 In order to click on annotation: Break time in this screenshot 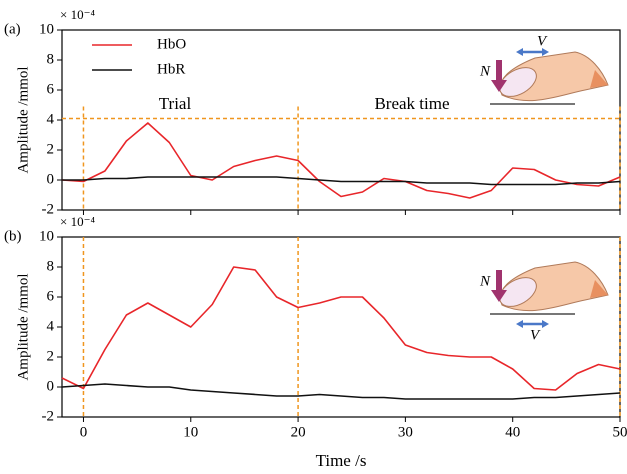, I will do `click(411, 103)`.